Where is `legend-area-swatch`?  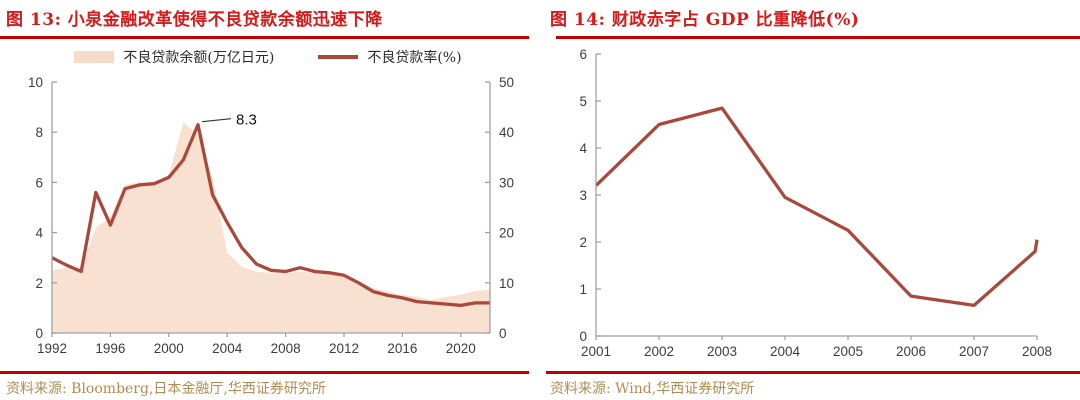
legend-area-swatch is located at coordinates (94, 57).